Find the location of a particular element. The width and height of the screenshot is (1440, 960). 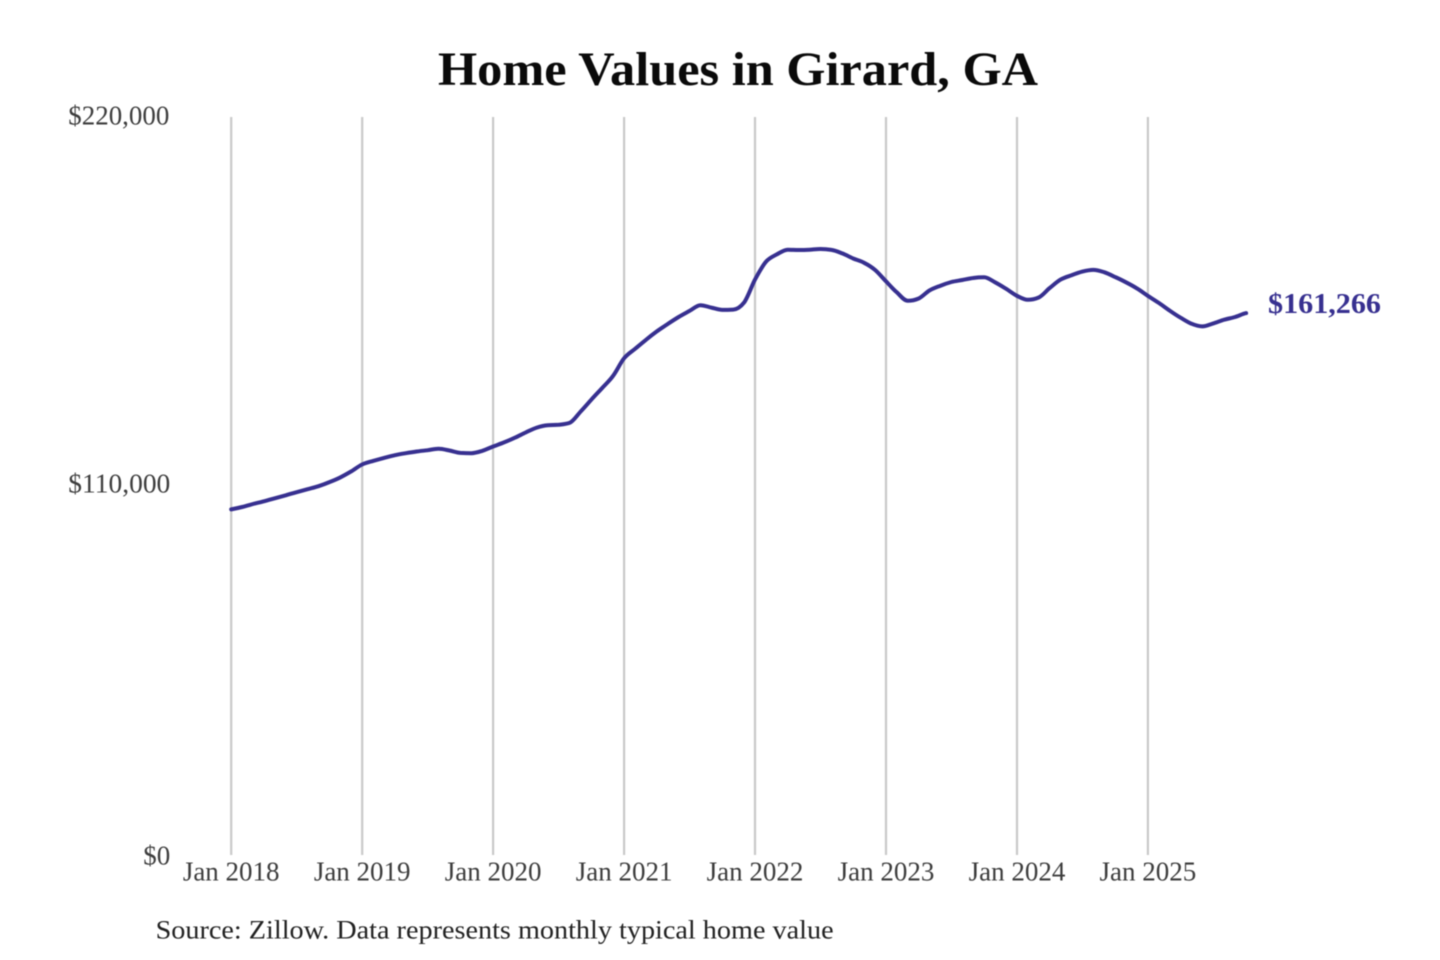

svg-text: Home Values in Girard, GA is located at coordinates (738, 70).